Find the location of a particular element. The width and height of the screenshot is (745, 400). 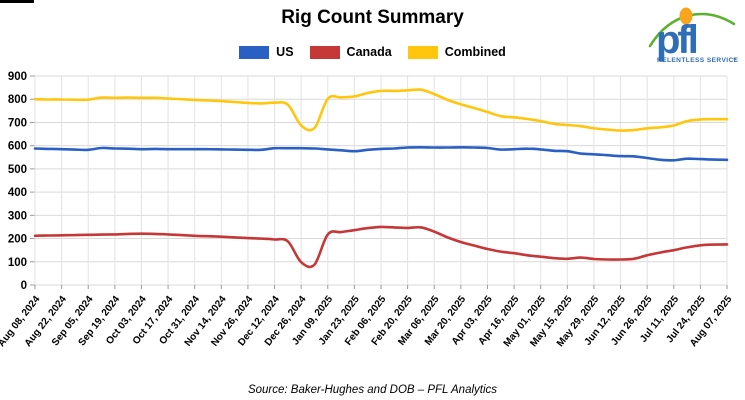

logo-trademark: ™ is located at coordinates (734, 59).